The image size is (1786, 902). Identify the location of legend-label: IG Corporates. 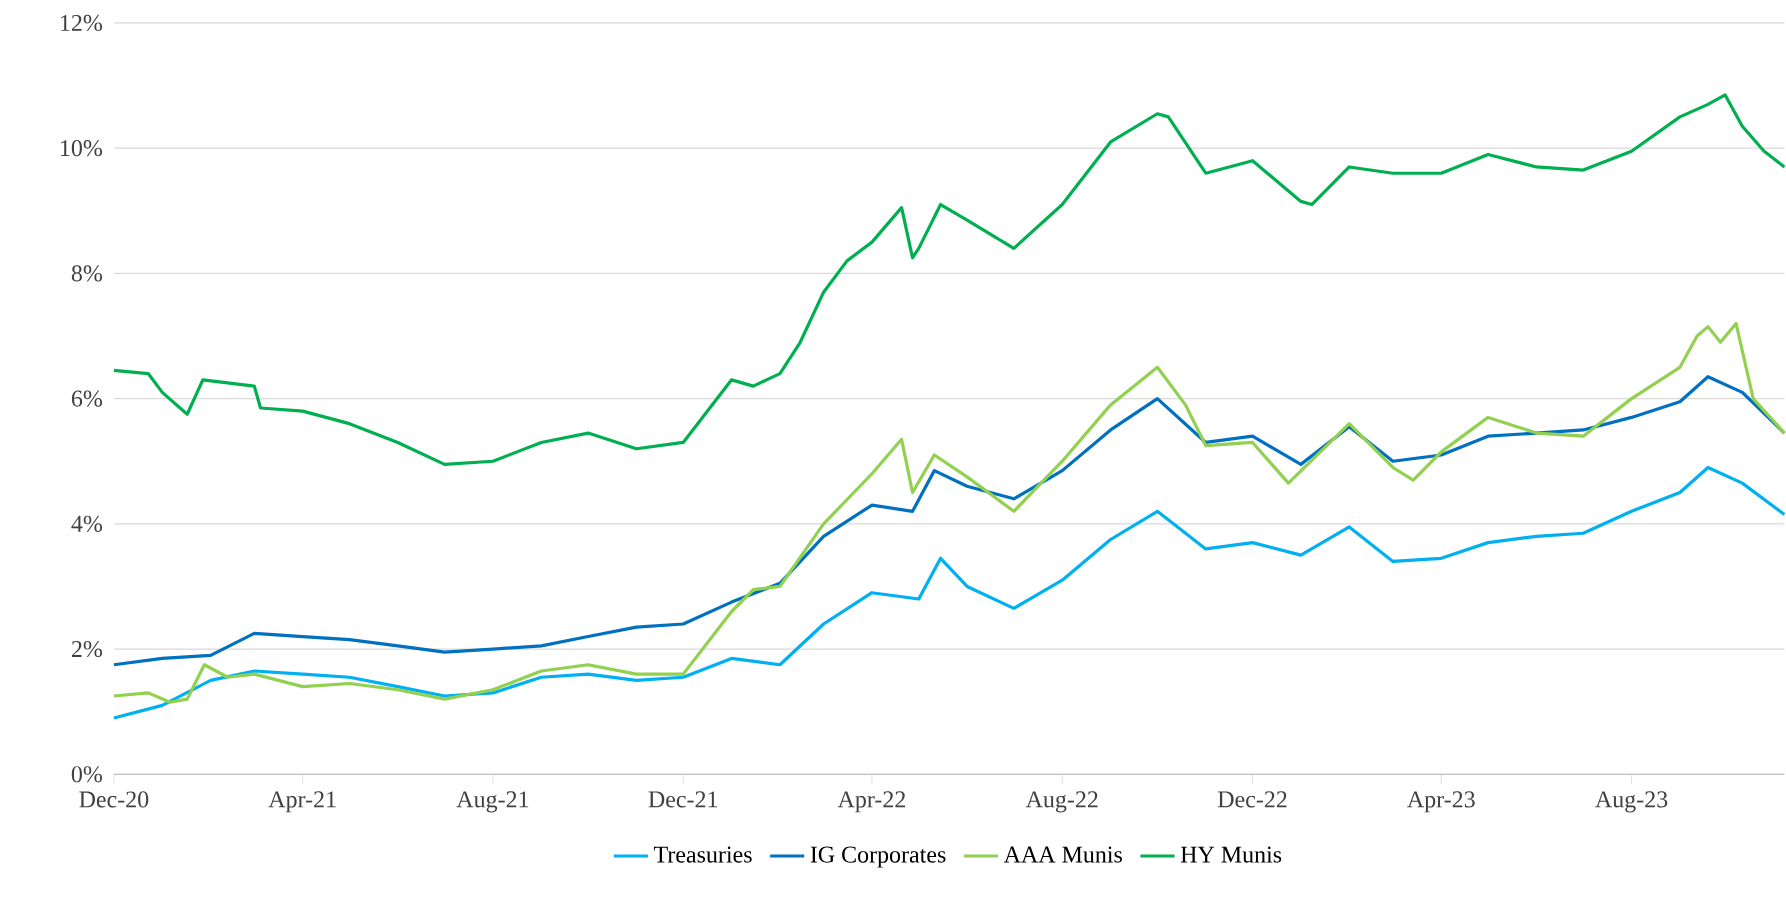
(878, 857).